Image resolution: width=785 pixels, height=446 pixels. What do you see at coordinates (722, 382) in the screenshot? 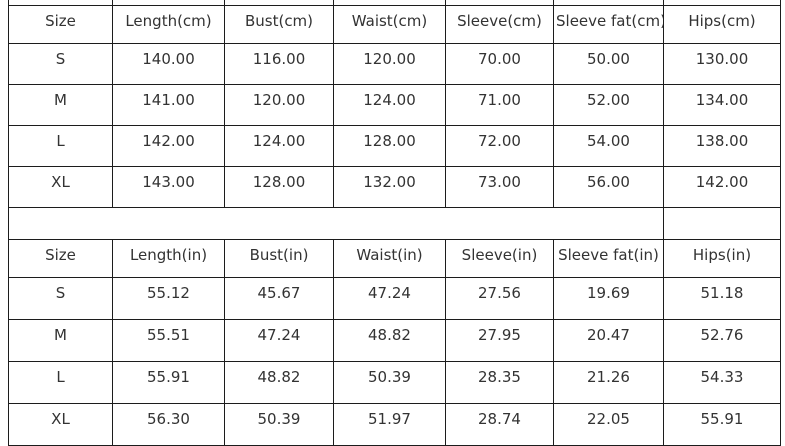
I see `measurement-cell: 54.33` at bounding box center [722, 382].